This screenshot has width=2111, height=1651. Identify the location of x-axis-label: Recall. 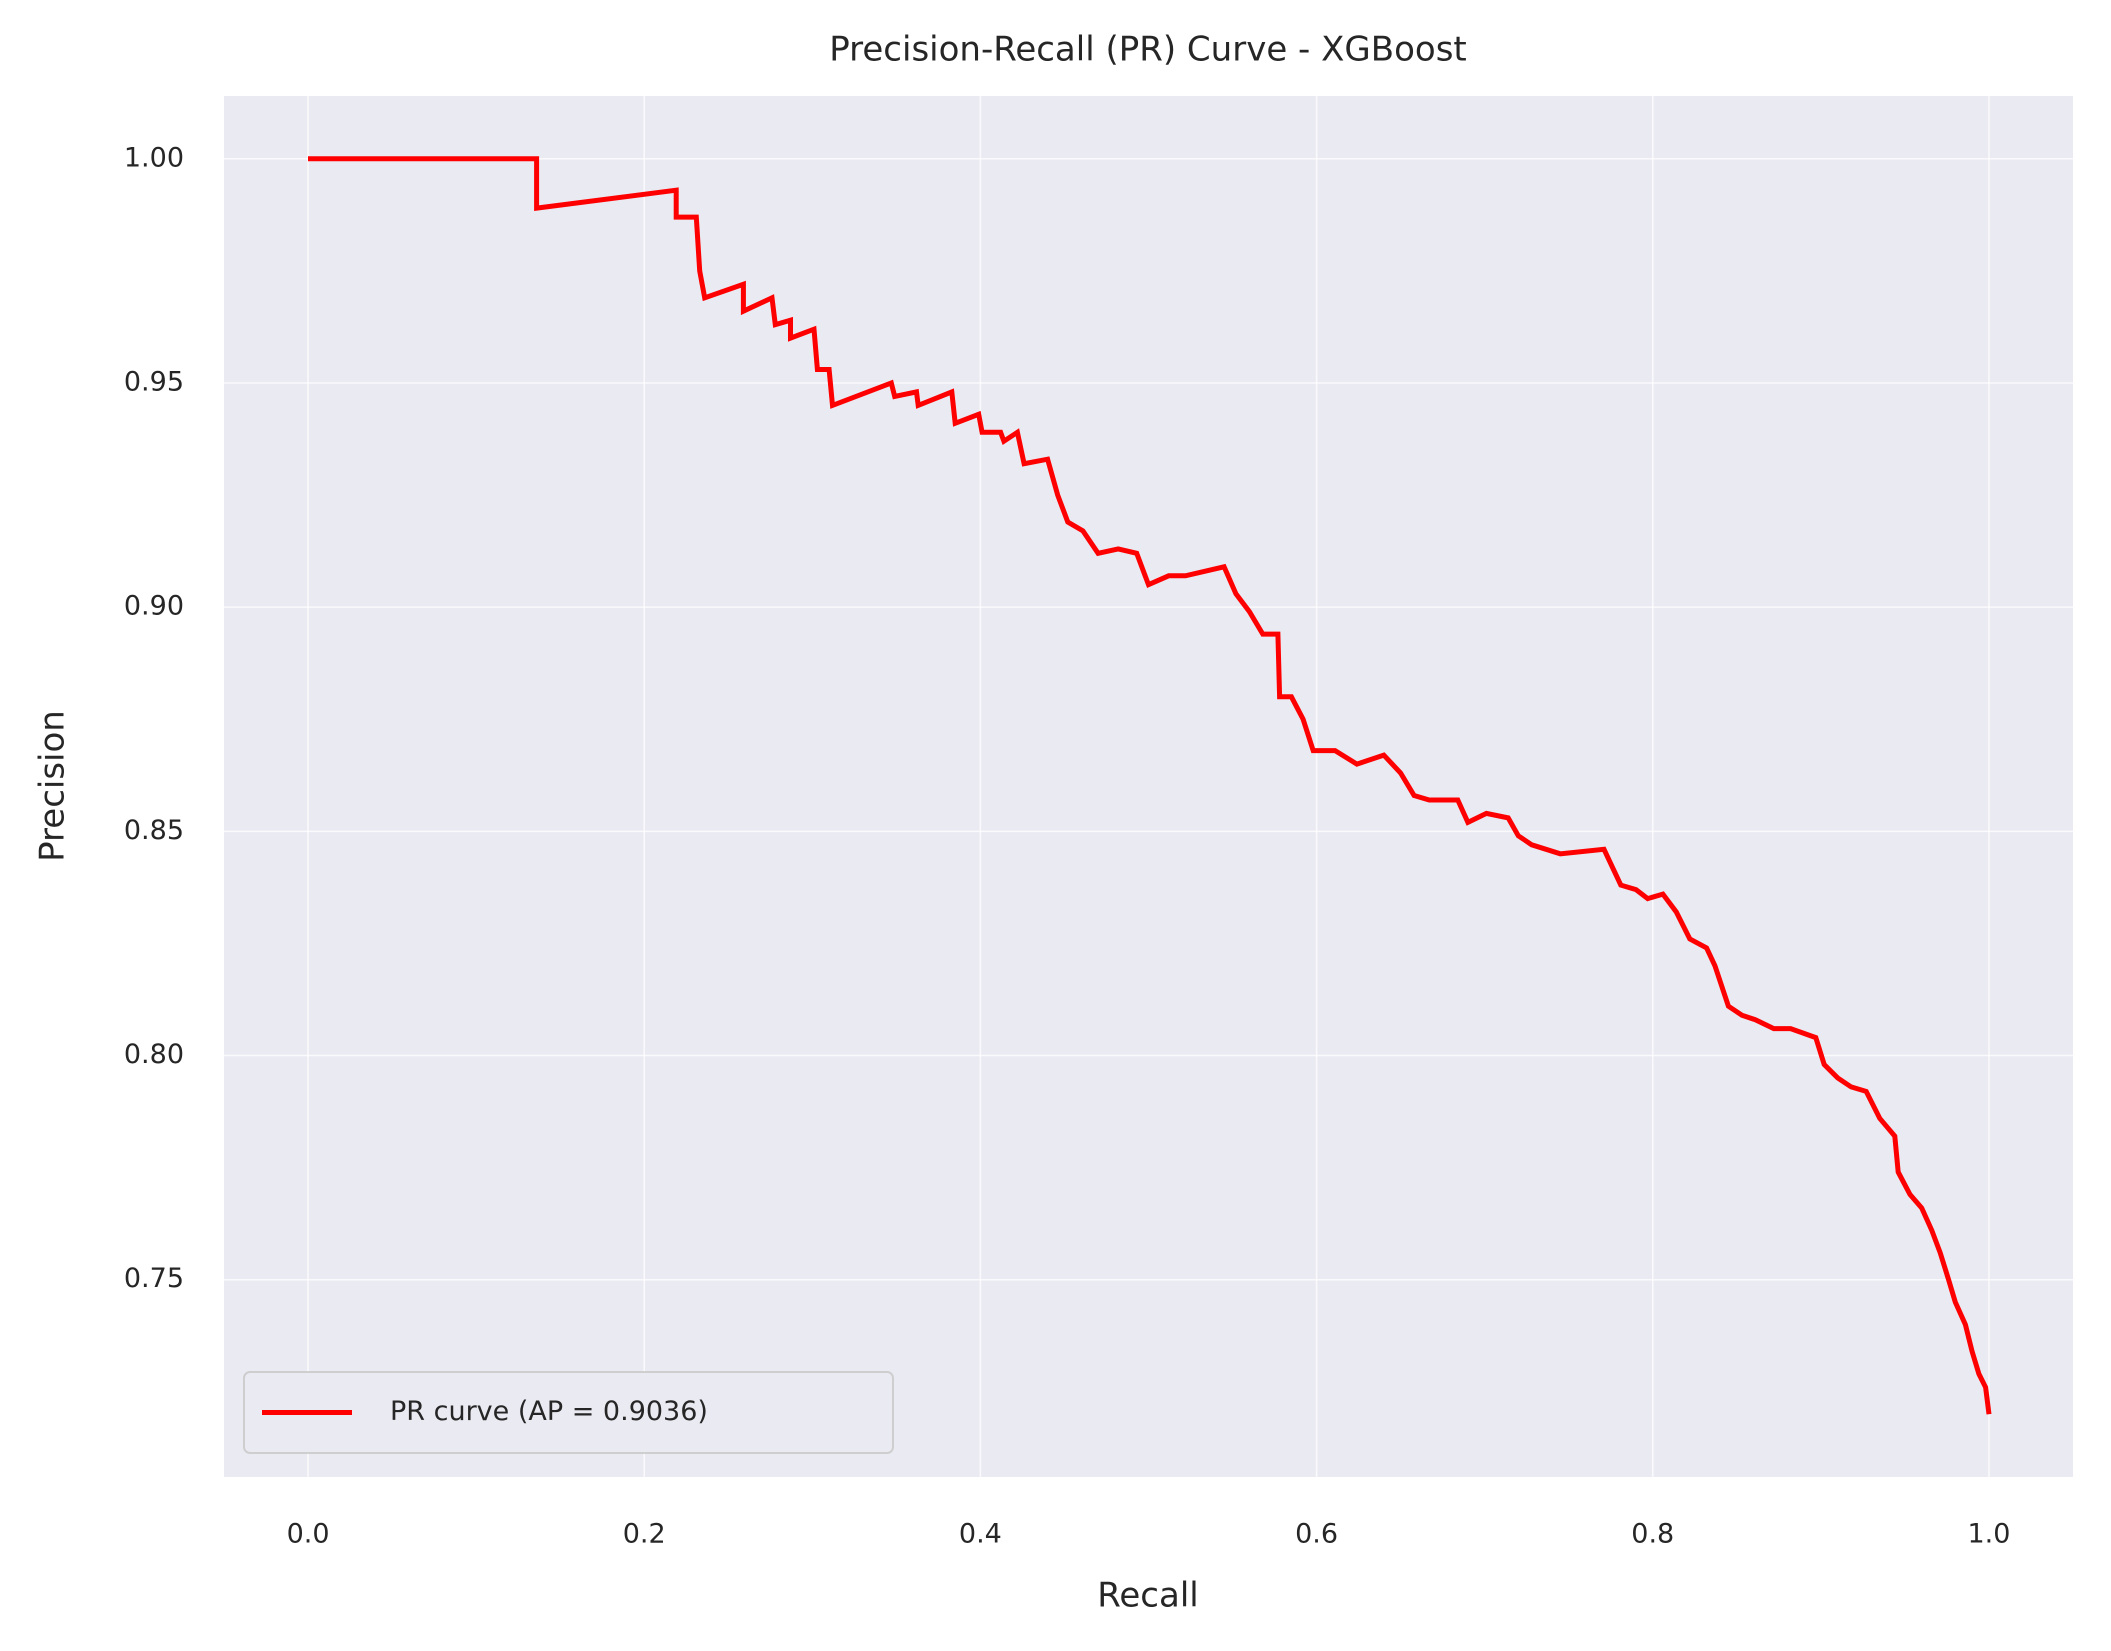
(1147, 1596).